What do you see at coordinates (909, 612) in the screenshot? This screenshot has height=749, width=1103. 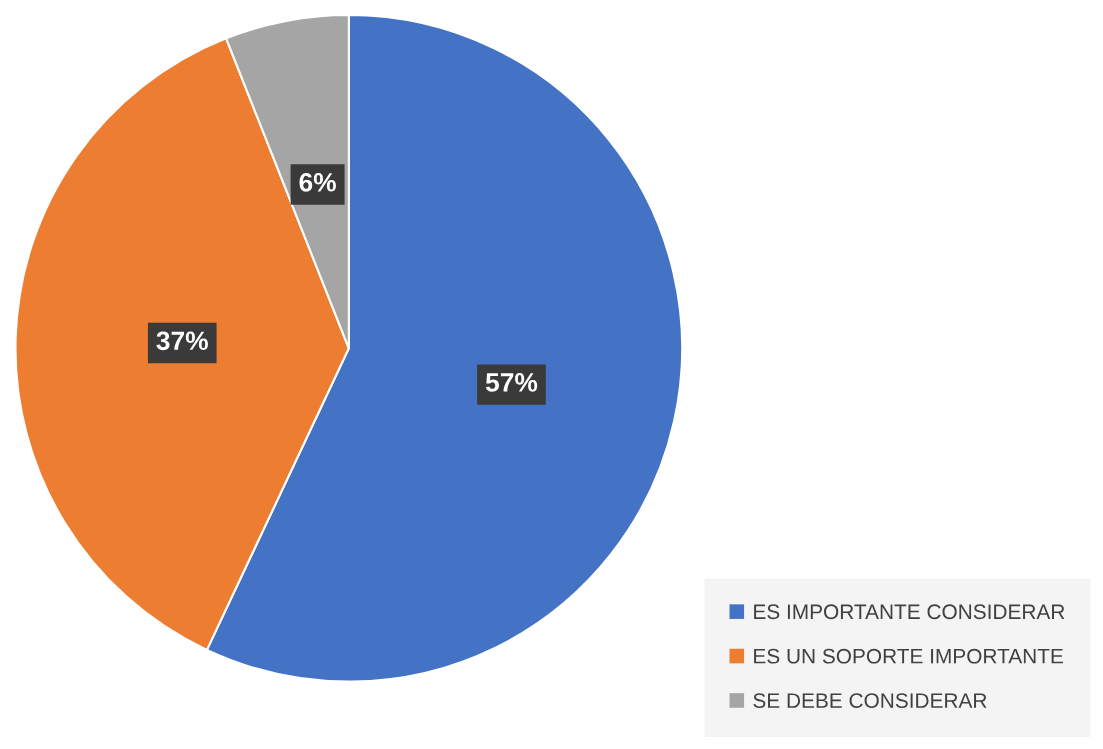 I see `legend-label: ES IMPORTANTE CONSIDERAR` at bounding box center [909, 612].